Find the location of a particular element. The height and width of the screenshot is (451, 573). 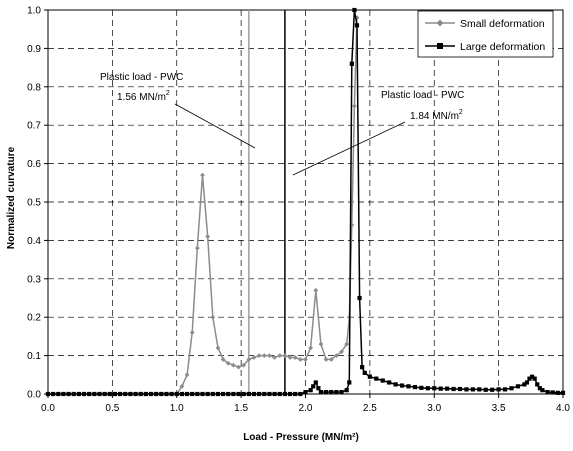

annotation-2-pointer is located at coordinates (349, 148).